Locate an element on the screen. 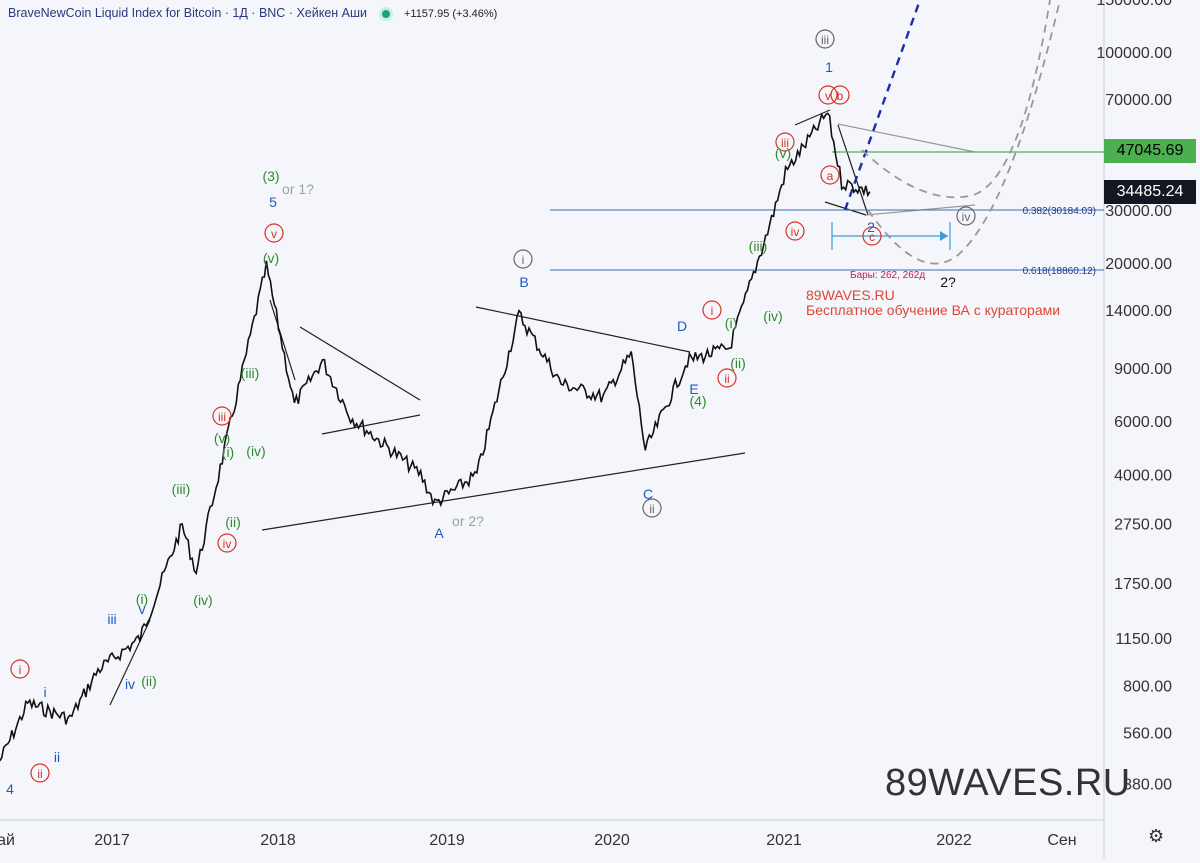 The width and height of the screenshot is (1200, 863). wave-label: or 2? is located at coordinates (468, 521).